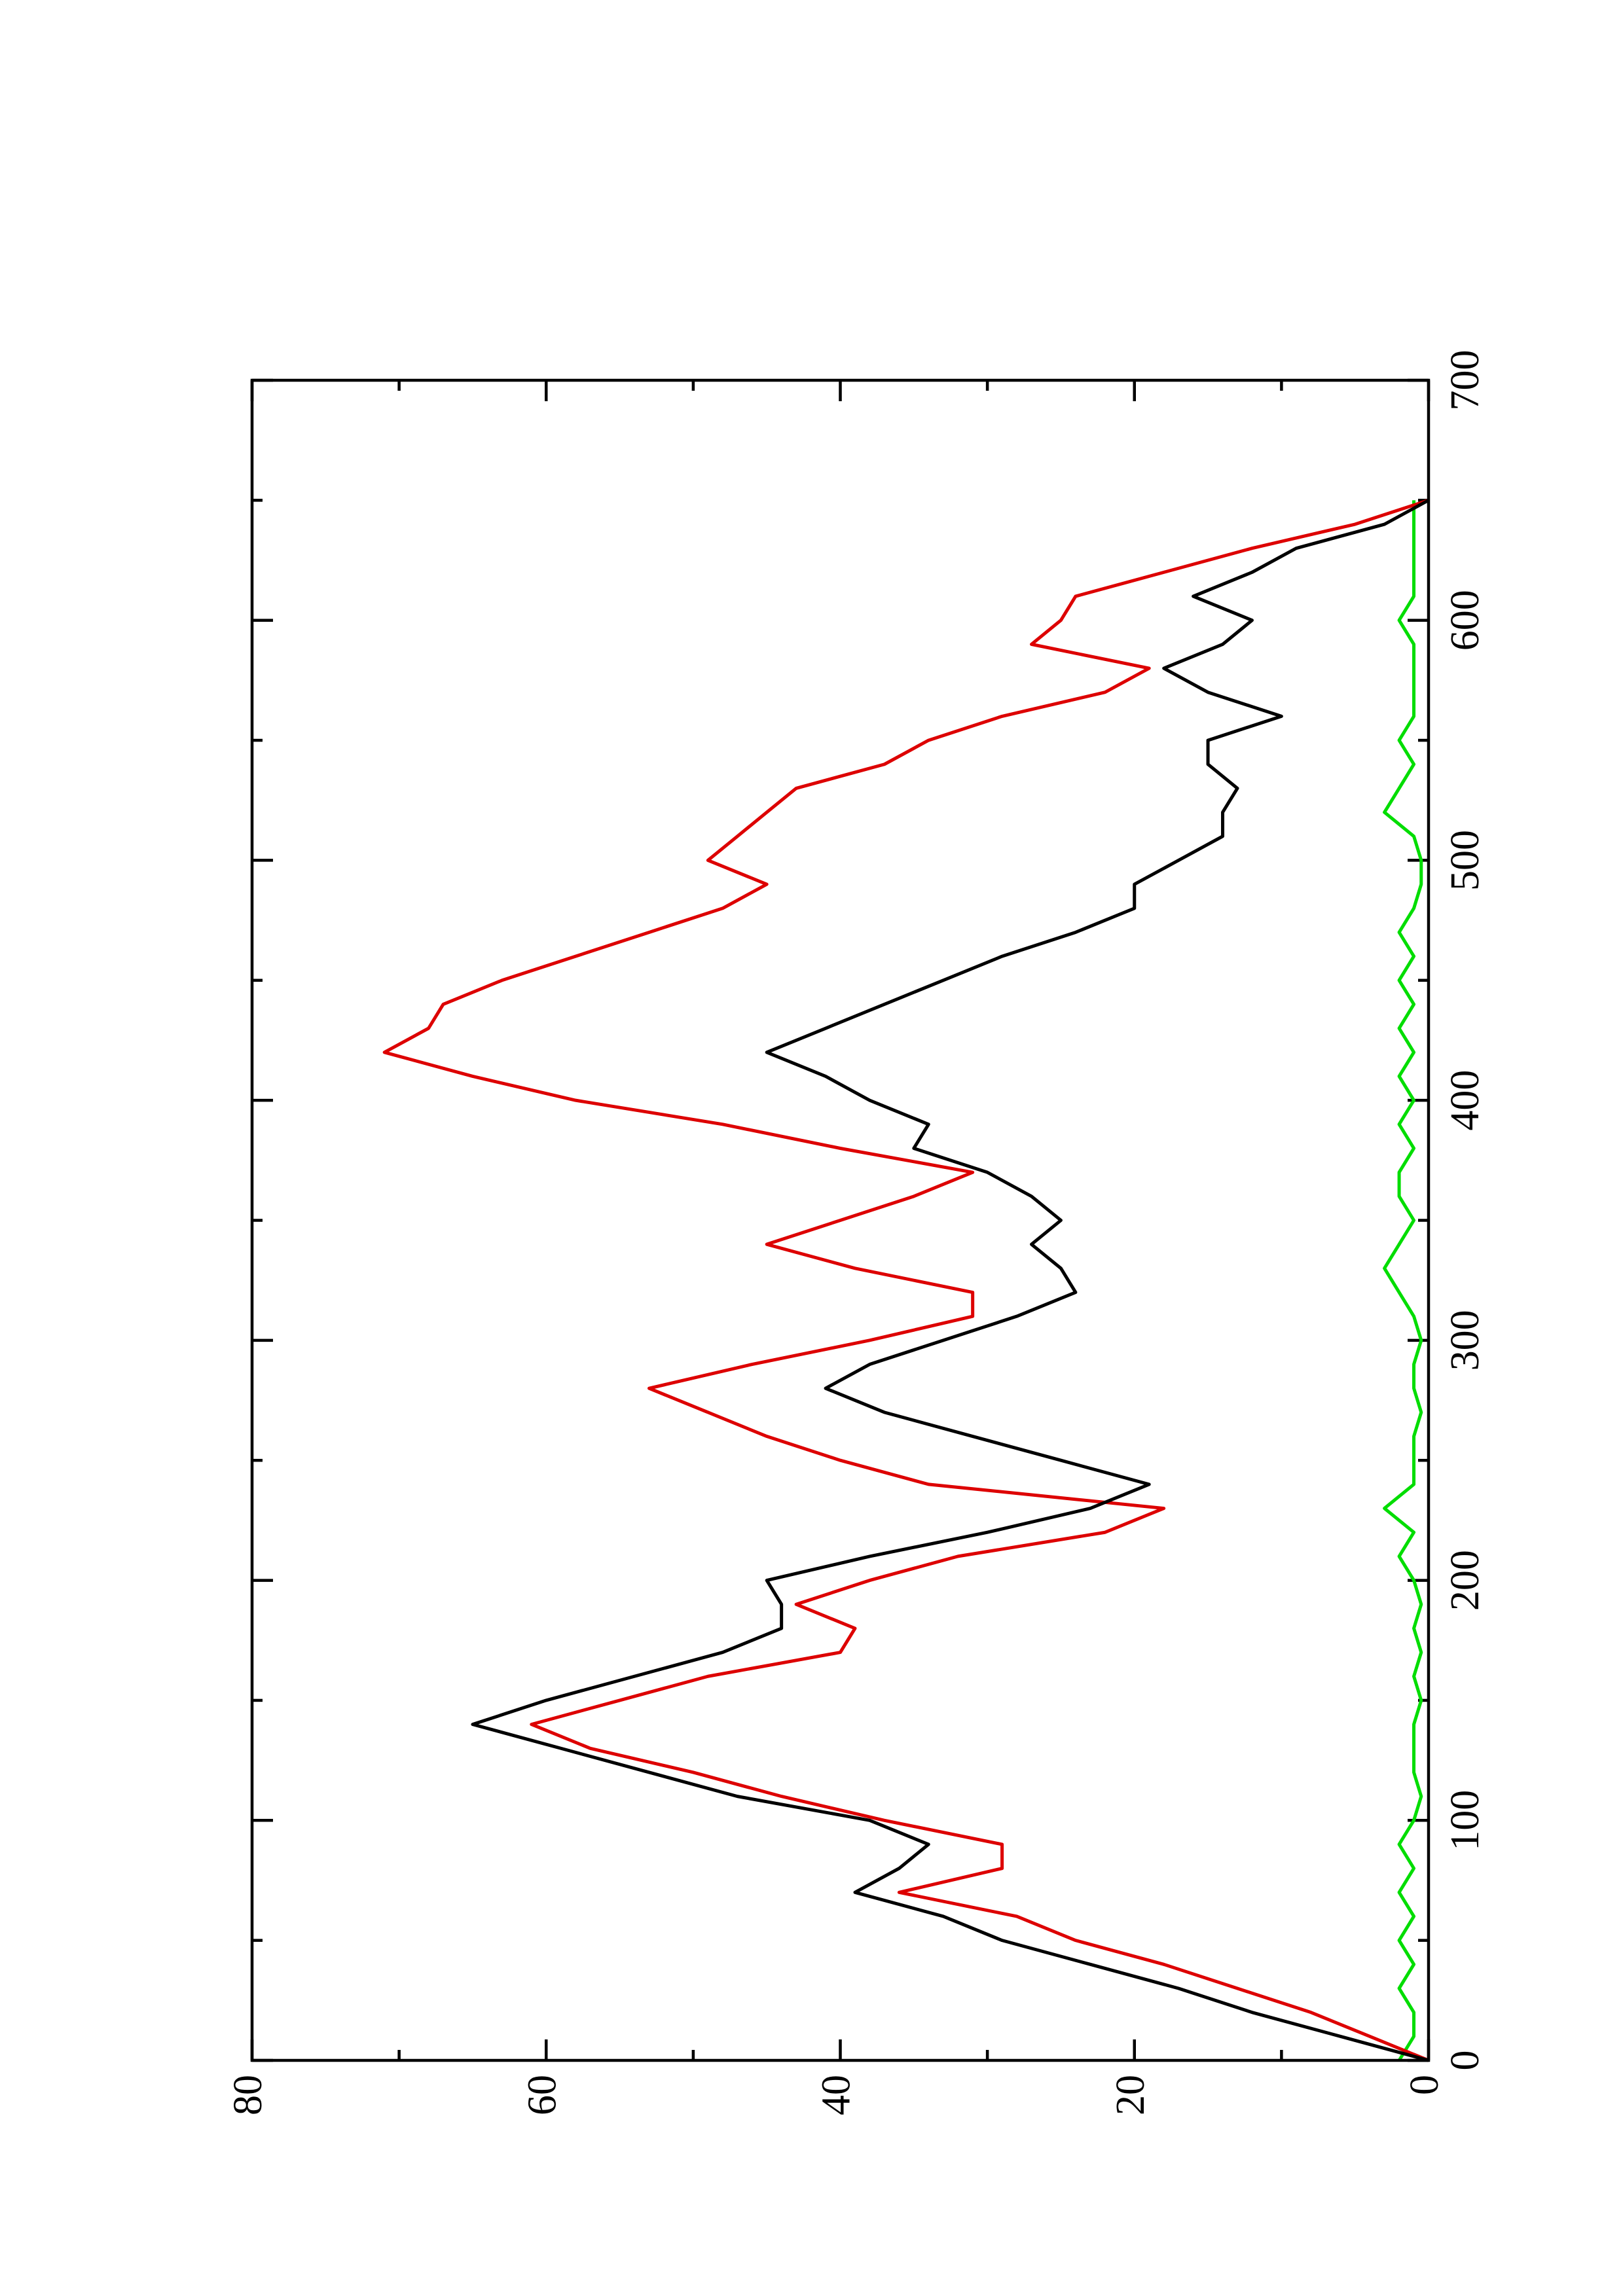 Image resolution: width=1623 pixels, height=2296 pixels. What do you see at coordinates (1465, 1100) in the screenshot?
I see `x-tick-label: 400` at bounding box center [1465, 1100].